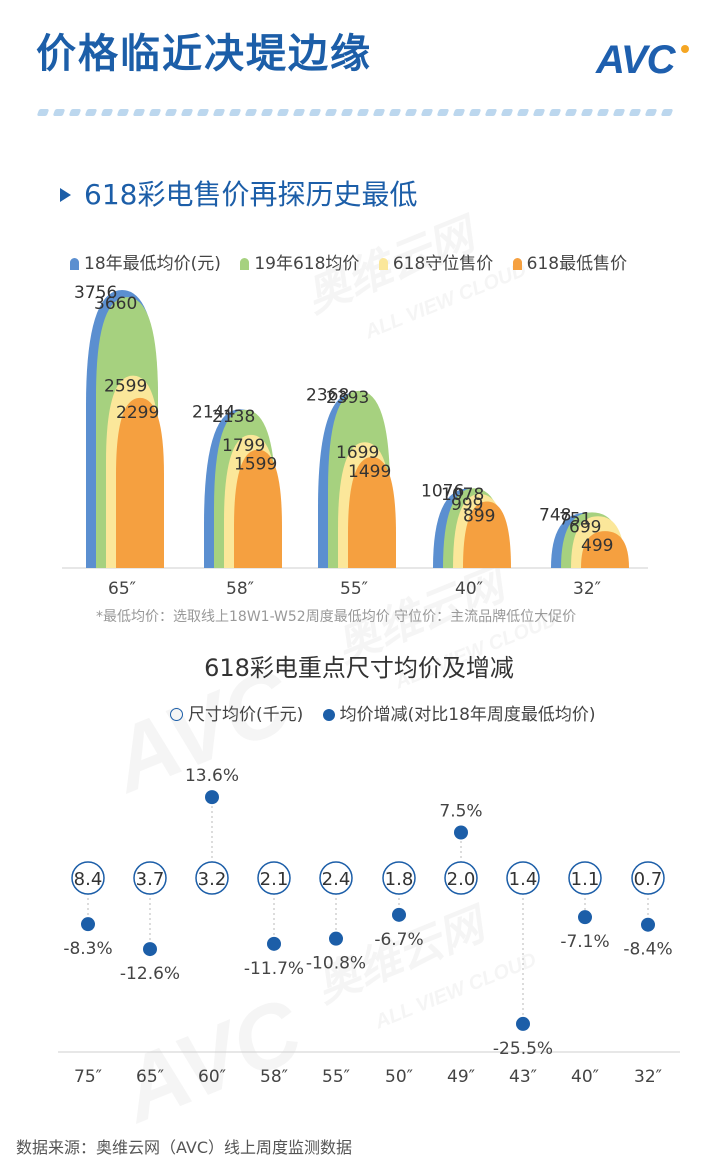 This screenshot has height=1172, width=718. What do you see at coordinates (398, 940) in the screenshot?
I see `change-label: -6.7%` at bounding box center [398, 940].